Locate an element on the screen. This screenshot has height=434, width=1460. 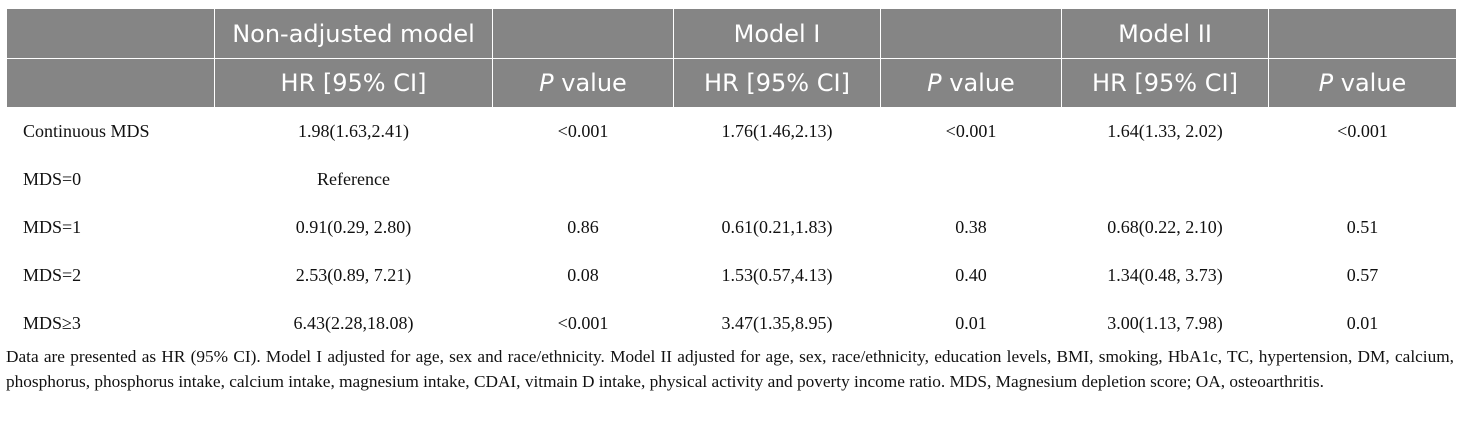
table-cell: 1.64(1.33, 2.02) is located at coordinates (1165, 131).